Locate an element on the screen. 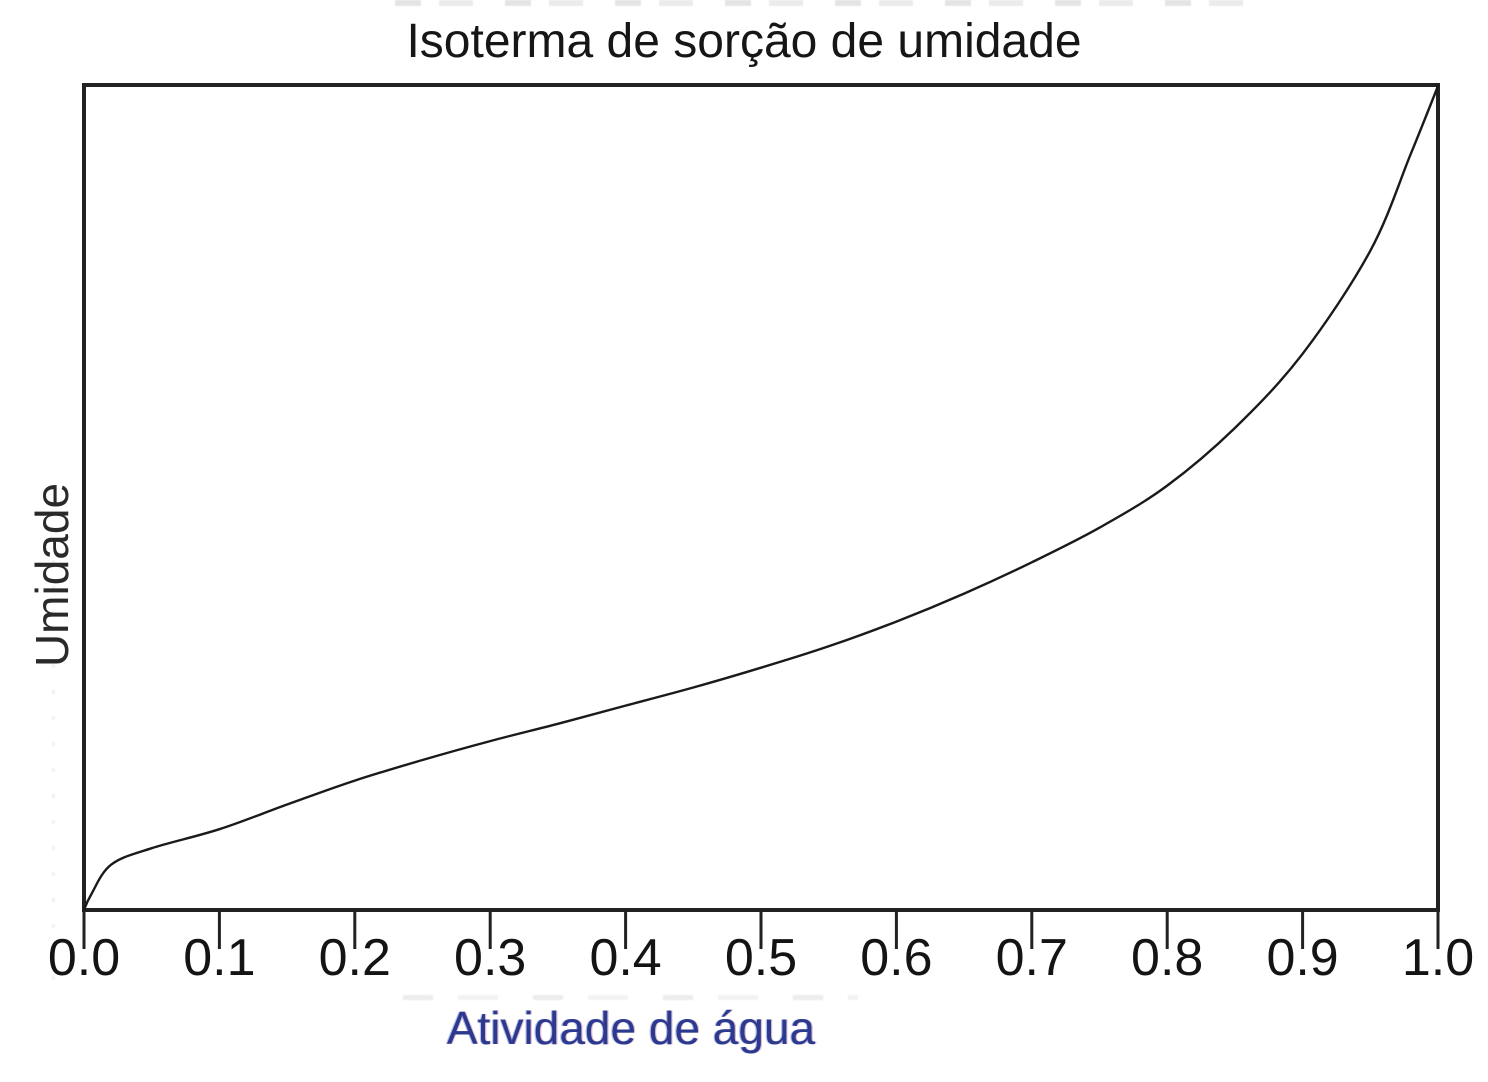 The image size is (1488, 1082). x-axis-tick-label: 0.0 is located at coordinates (84, 958).